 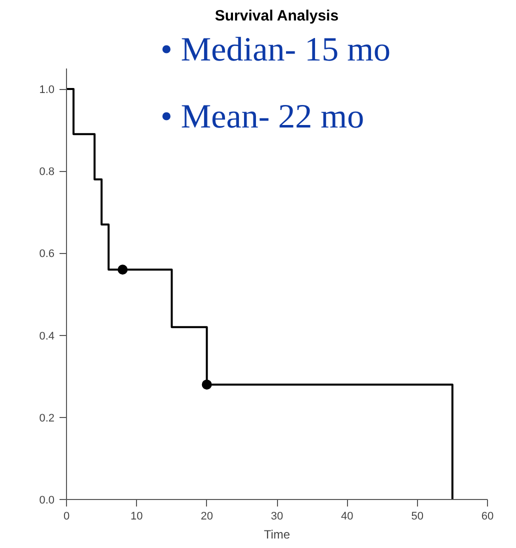 What do you see at coordinates (47, 254) in the screenshot?
I see `y-tick-label: 0.6` at bounding box center [47, 254].